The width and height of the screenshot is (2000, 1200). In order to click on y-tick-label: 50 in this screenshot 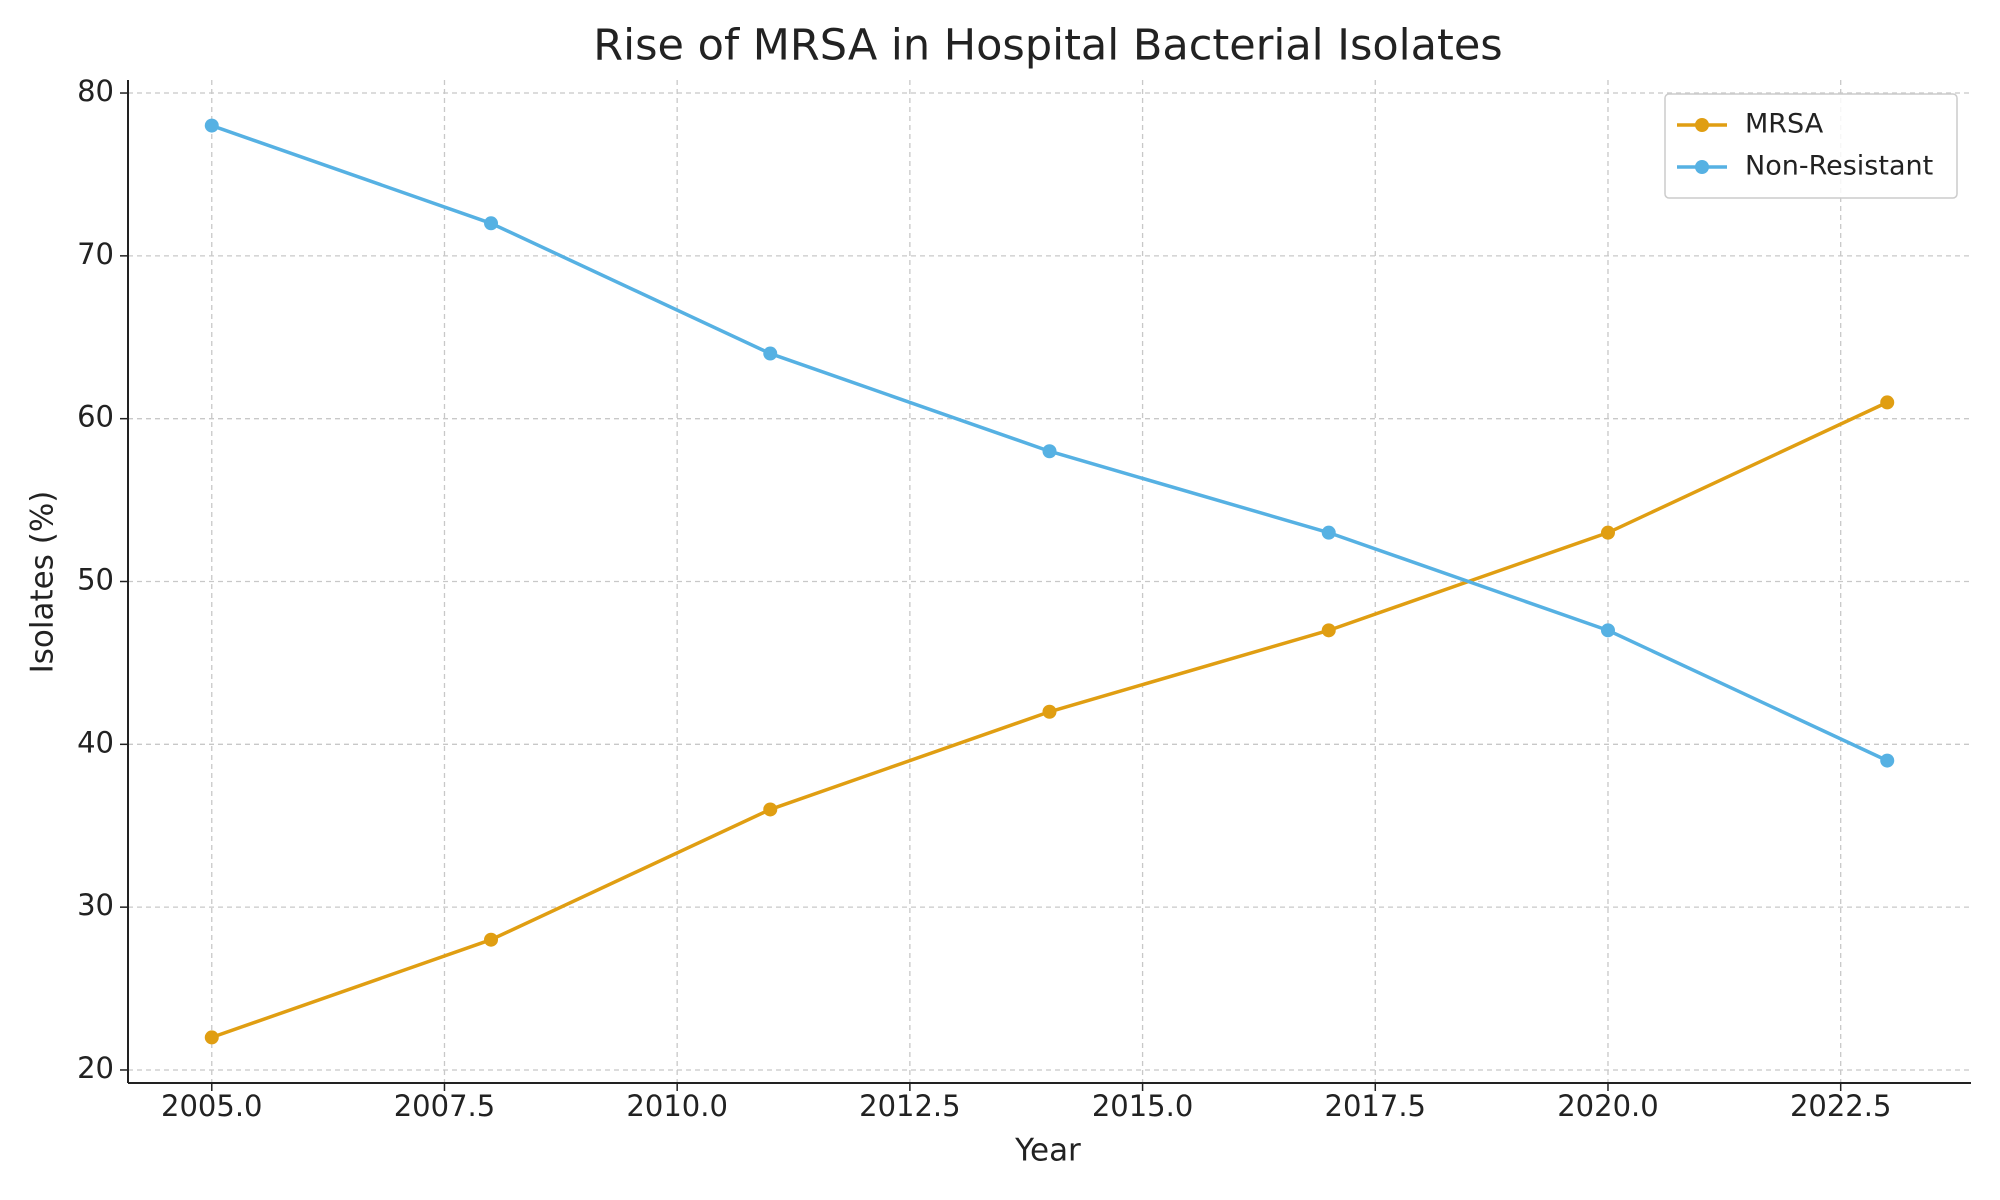, I will do `click(95, 580)`.